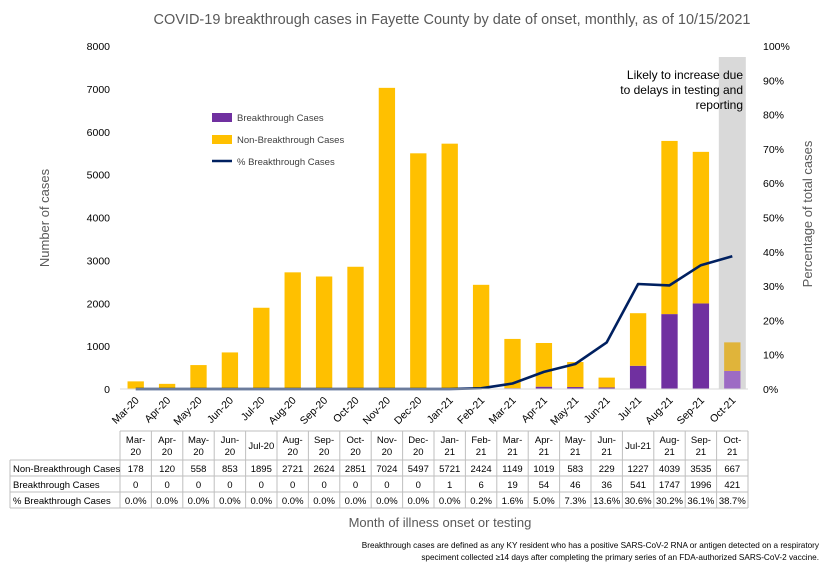  What do you see at coordinates (773, 81) in the screenshot?
I see `y2-tick-label: 90%` at bounding box center [773, 81].